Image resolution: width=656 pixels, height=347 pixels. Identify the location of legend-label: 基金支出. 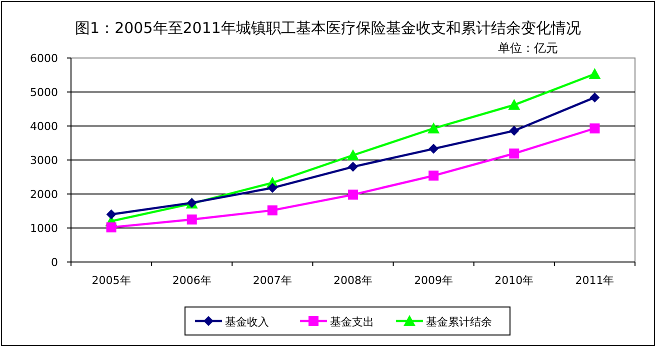
(352, 322).